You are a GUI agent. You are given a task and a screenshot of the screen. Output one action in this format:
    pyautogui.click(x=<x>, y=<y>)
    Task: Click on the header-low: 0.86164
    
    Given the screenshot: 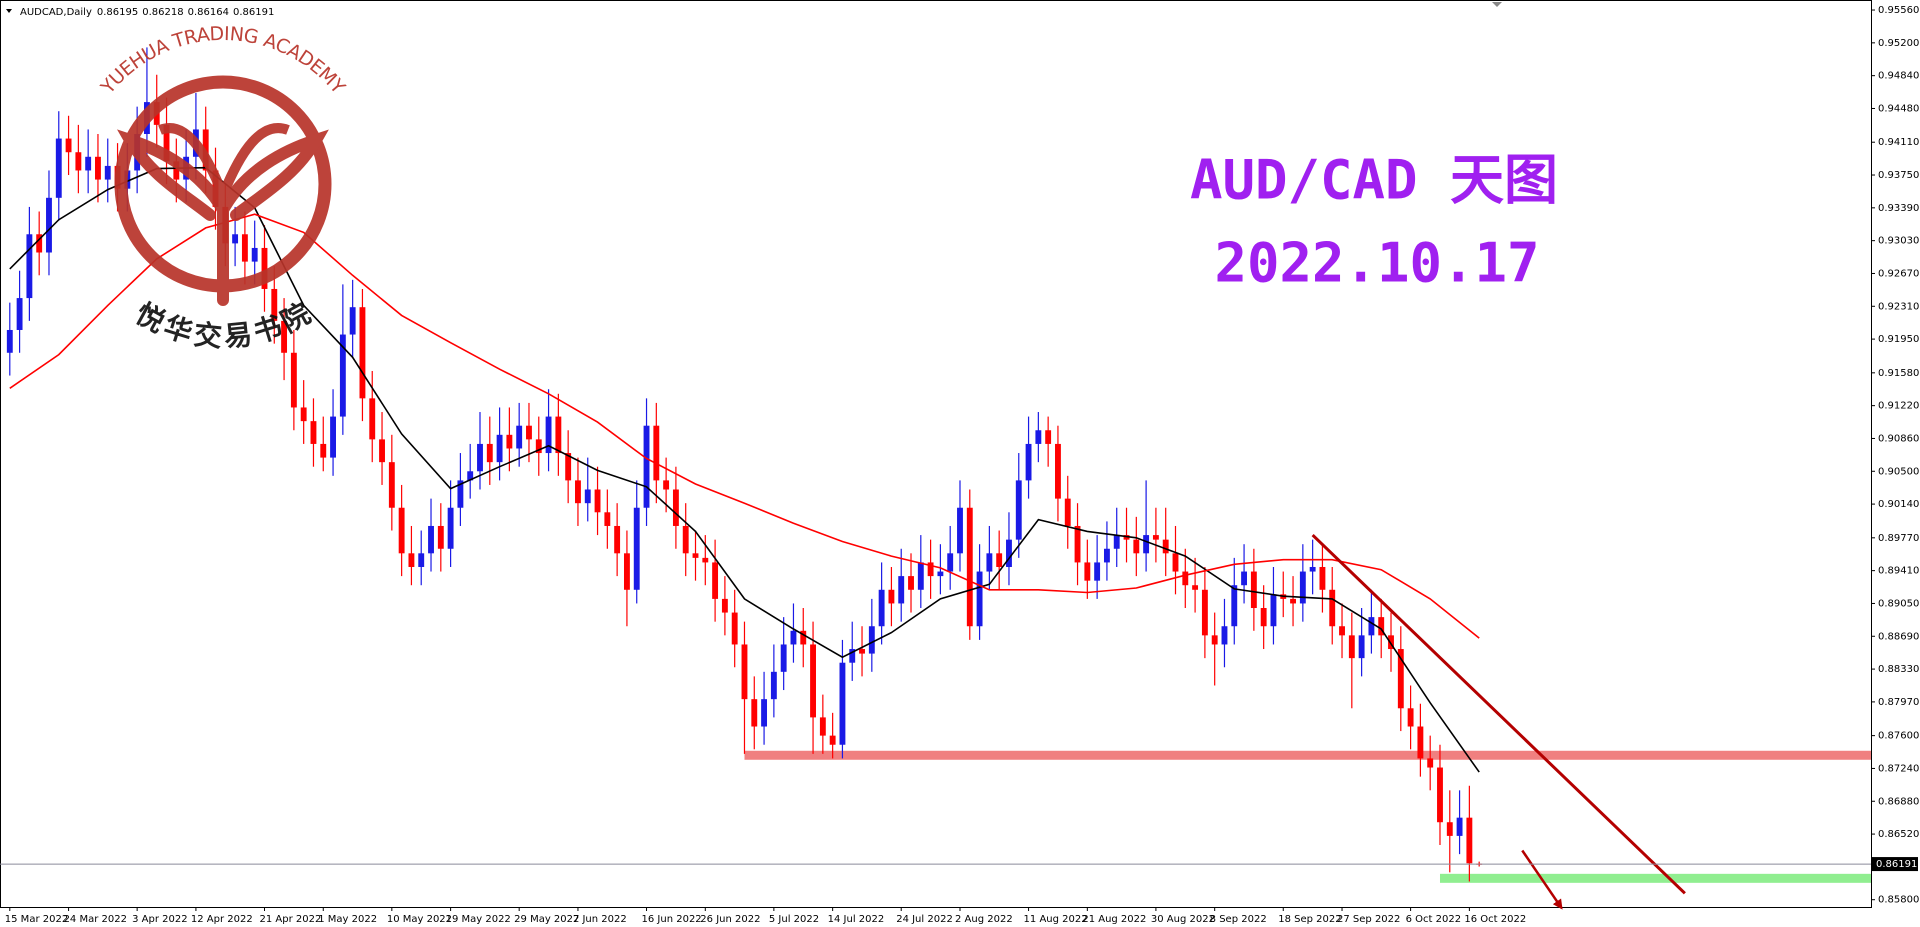 What is the action you would take?
    pyautogui.click(x=208, y=12)
    